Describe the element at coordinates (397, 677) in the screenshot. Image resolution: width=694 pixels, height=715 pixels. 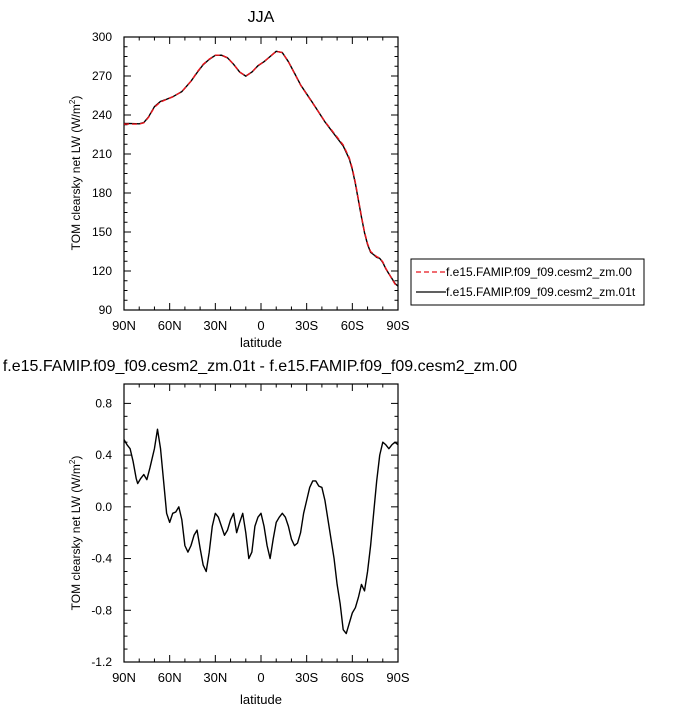
I see `bottom-x-tick-label: 90S` at that location.